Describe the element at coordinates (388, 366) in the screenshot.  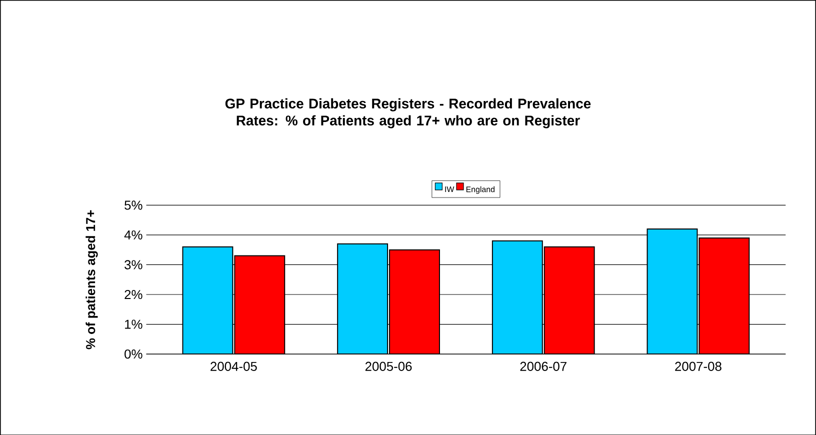
I see `x-tick-label: 2005-06` at that location.